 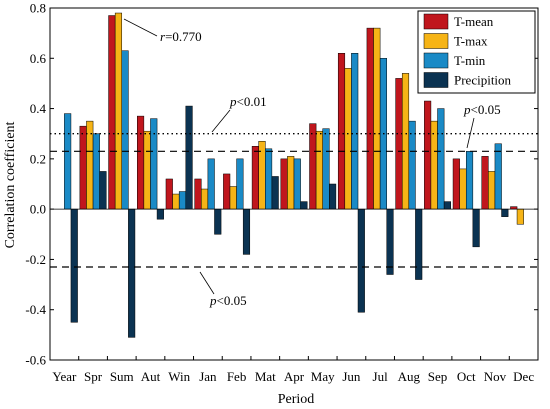 What do you see at coordinates (207, 283) in the screenshot?
I see `p005-lower-annotation-leader` at bounding box center [207, 283].